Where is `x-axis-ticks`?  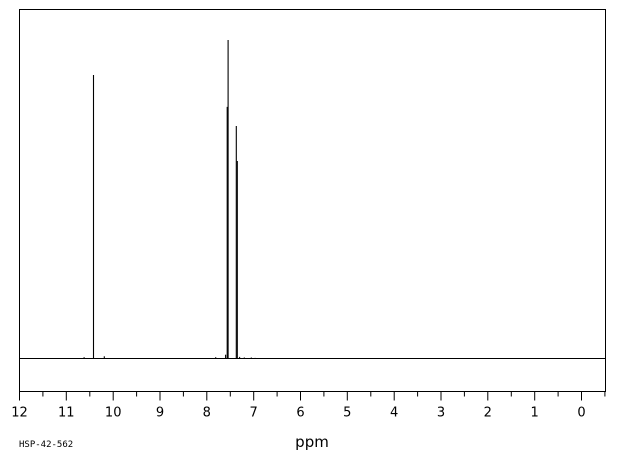 x-axis-ticks is located at coordinates (312, 396).